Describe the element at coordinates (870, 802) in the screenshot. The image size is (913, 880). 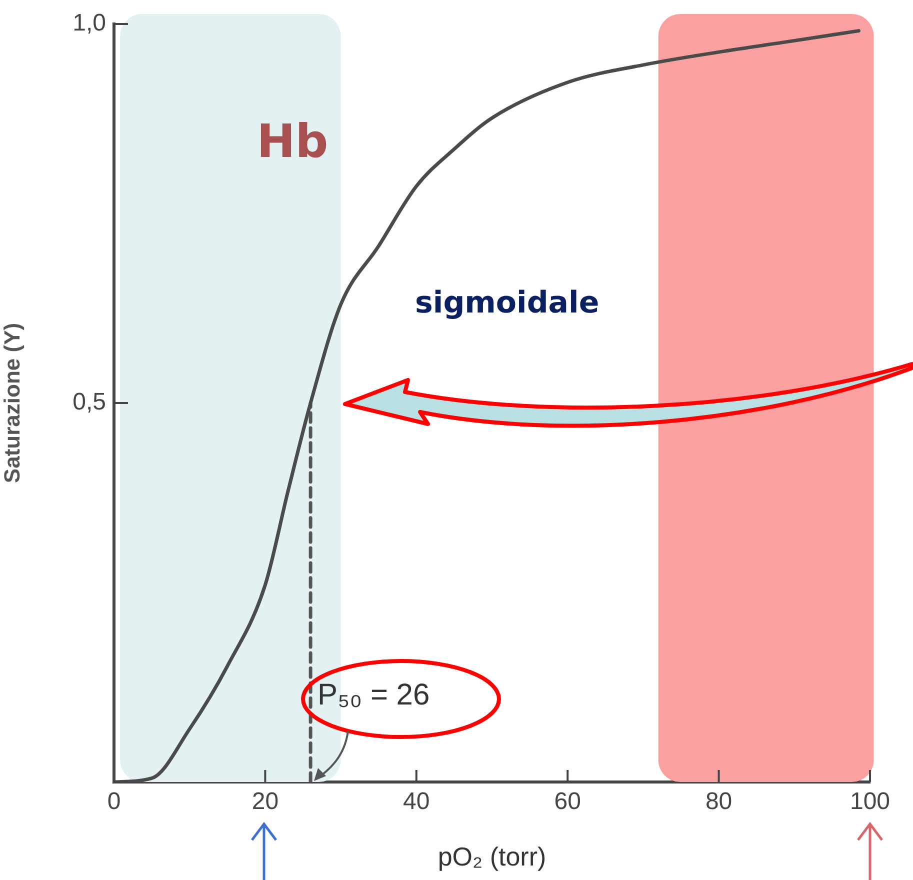
I see `x-tick-label: 100` at that location.